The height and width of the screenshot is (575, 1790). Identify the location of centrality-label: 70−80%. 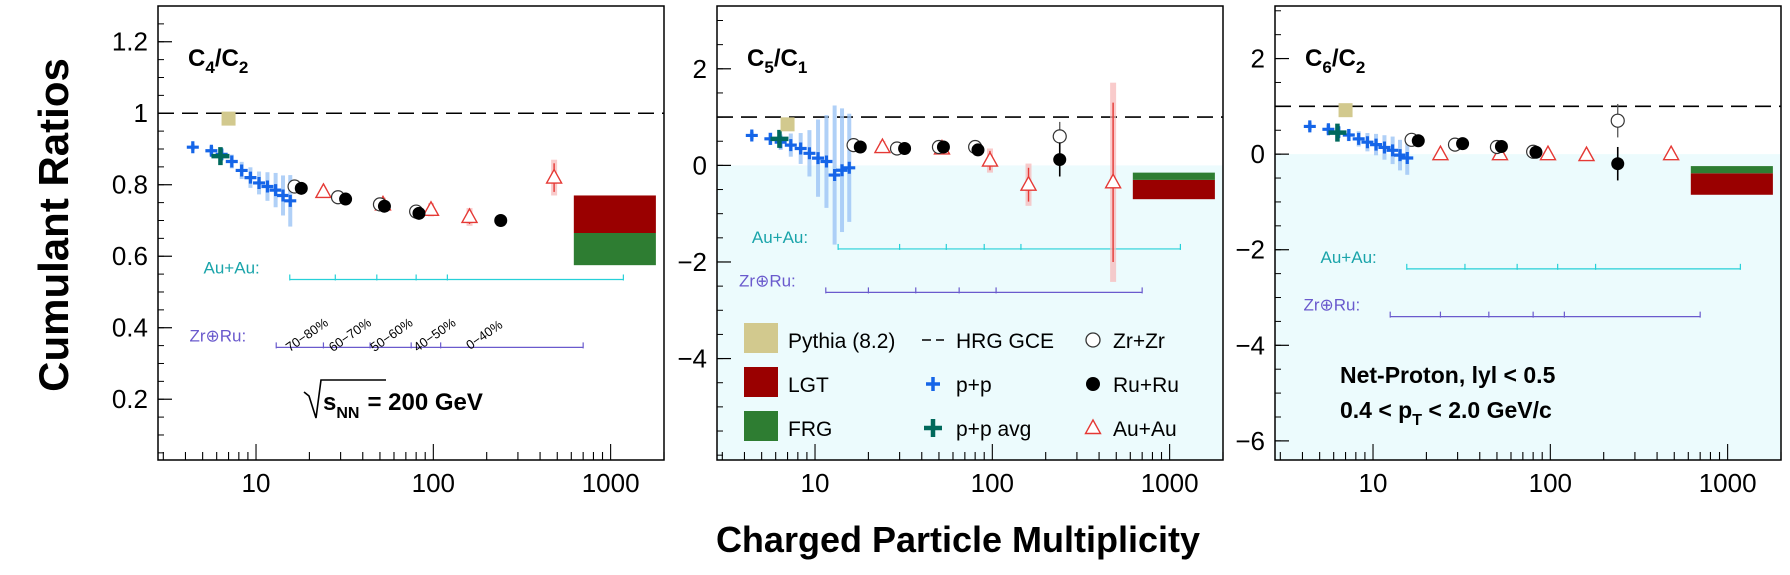
(307, 335).